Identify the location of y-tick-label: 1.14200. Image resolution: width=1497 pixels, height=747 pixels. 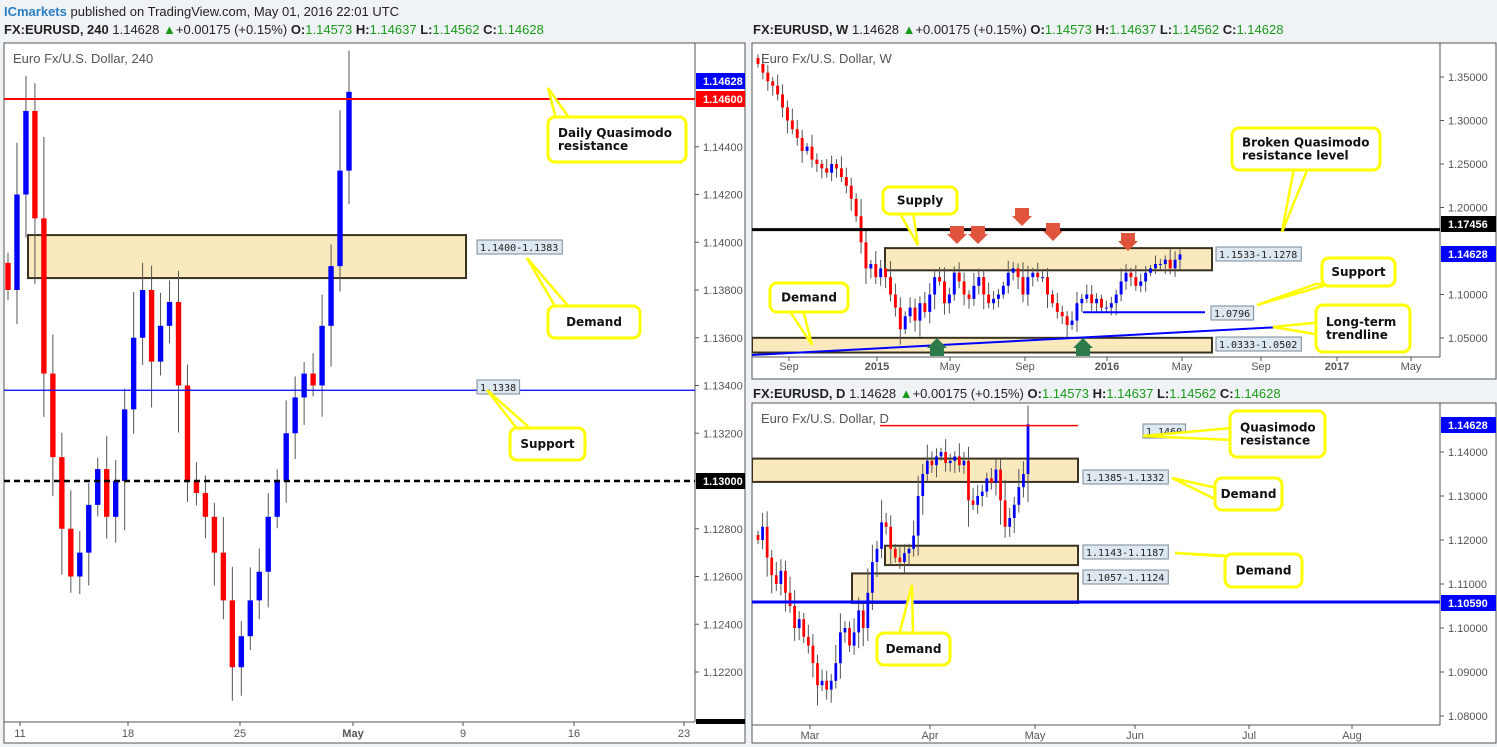
(723, 196).